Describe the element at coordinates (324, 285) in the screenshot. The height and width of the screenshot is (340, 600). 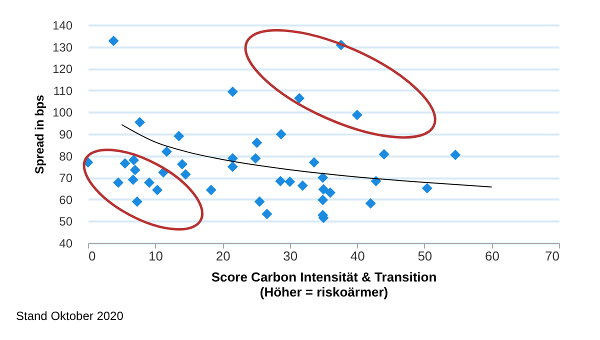
I see `x-axis-title: Score Carbon Intensität & Transition (Höher = riskoärmer)` at that location.